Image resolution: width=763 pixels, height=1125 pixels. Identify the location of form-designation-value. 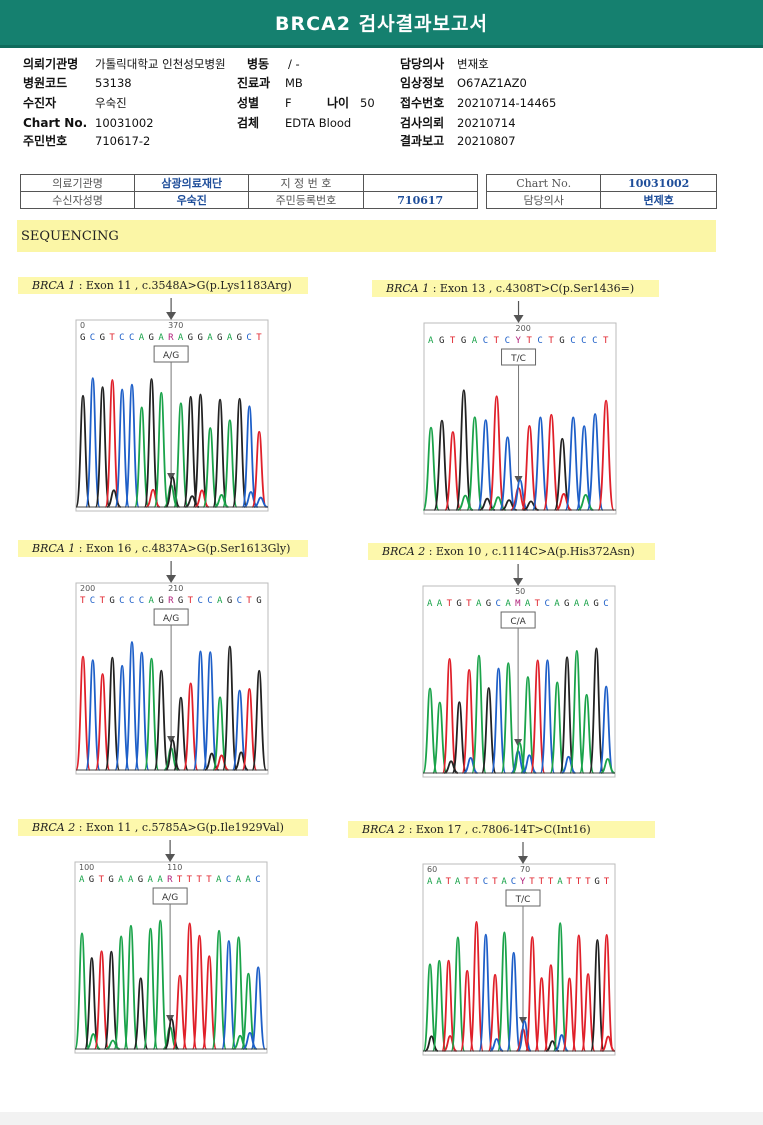
(420, 183).